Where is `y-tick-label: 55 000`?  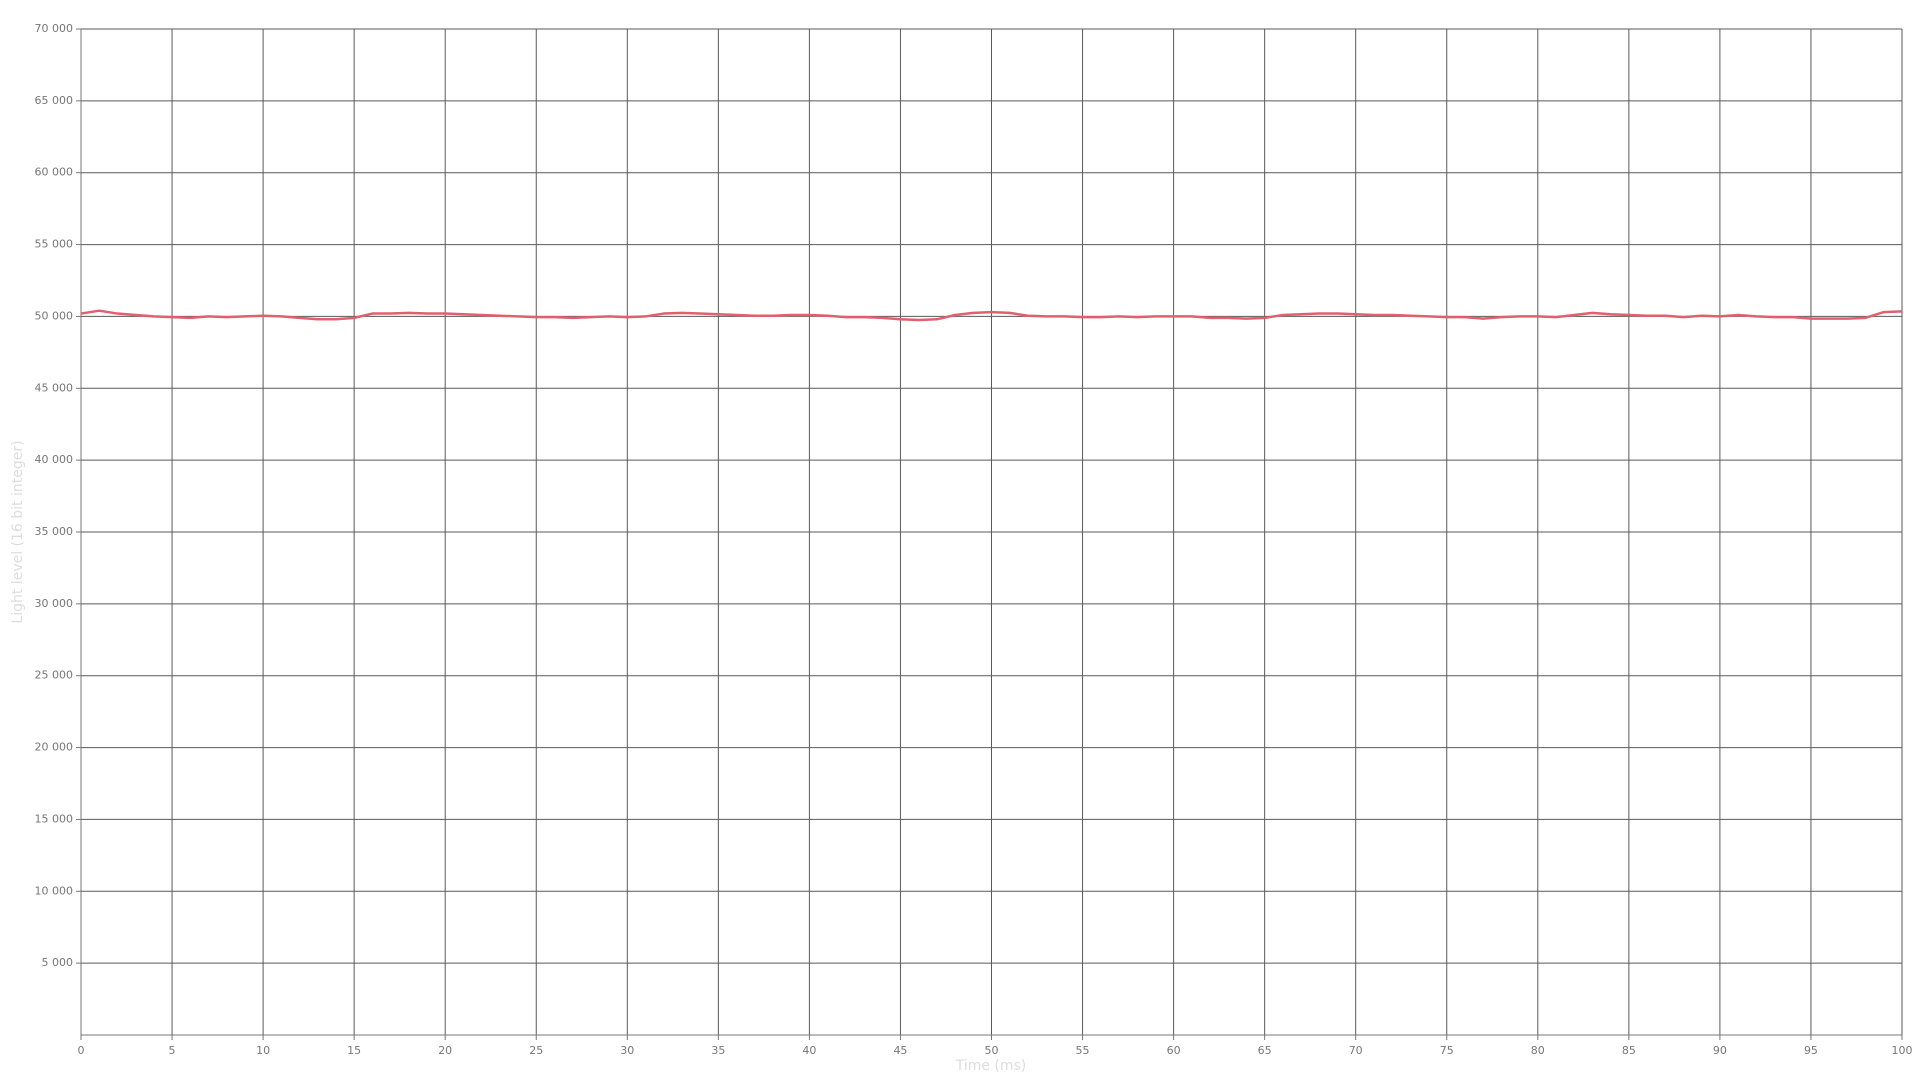
y-tick-label: 55 000 is located at coordinates (54, 244).